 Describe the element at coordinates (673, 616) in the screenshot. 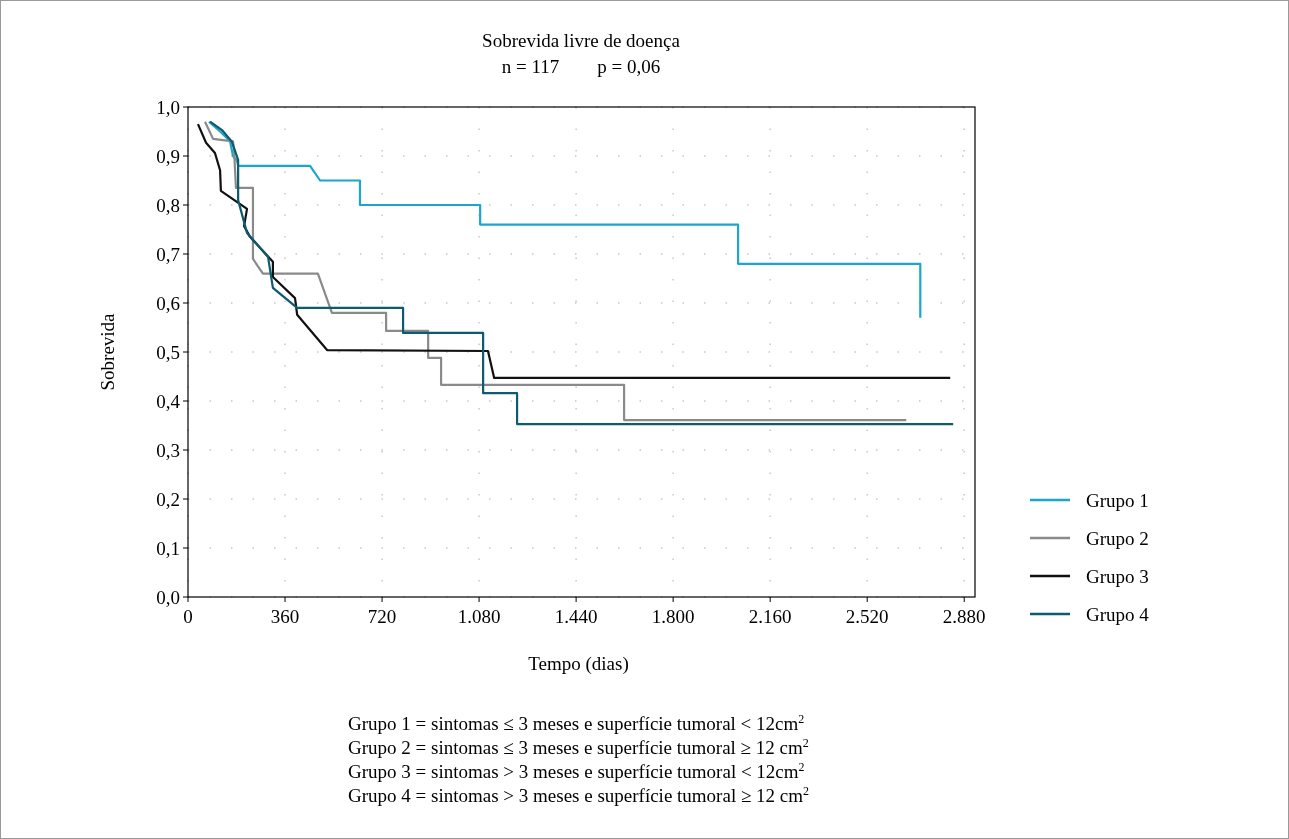

I see `x-tick-label: 1.800` at that location.